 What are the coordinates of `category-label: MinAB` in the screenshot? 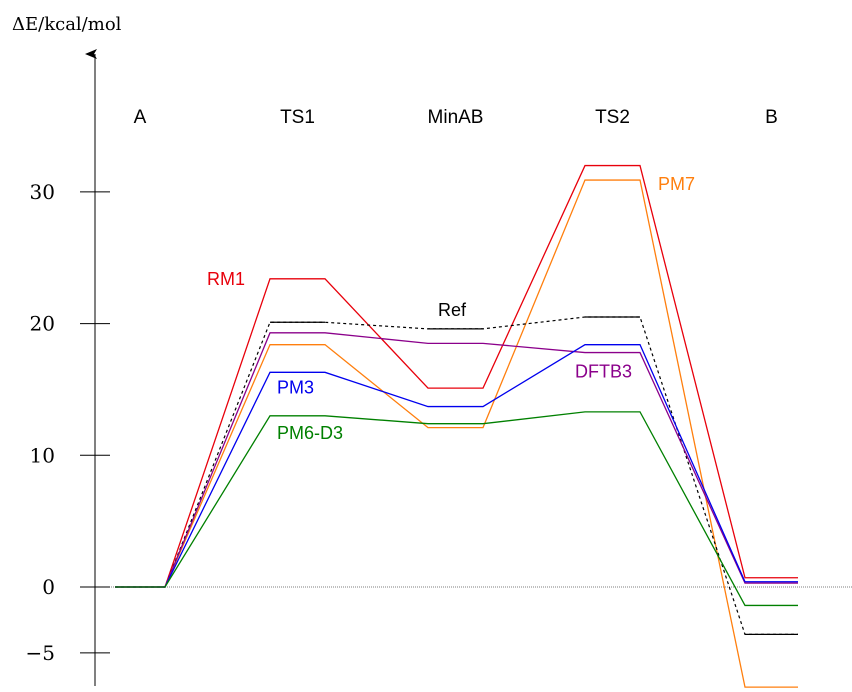 It's located at (456, 117).